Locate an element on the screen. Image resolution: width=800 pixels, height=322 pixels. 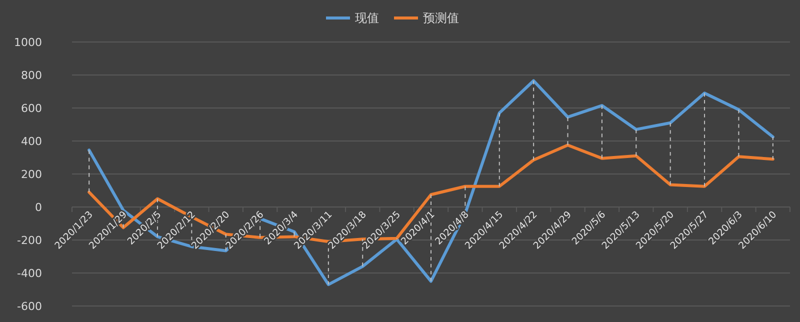
y-tick-label: 400 is located at coordinates (31, 141).